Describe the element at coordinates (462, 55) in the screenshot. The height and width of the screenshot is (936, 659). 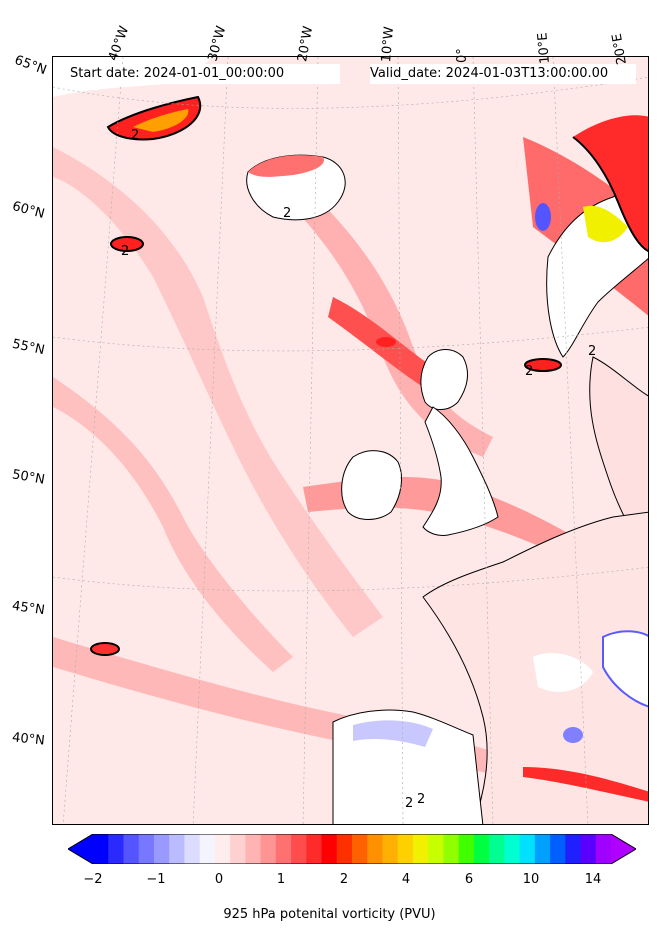
I see `lon-label: 0°` at that location.